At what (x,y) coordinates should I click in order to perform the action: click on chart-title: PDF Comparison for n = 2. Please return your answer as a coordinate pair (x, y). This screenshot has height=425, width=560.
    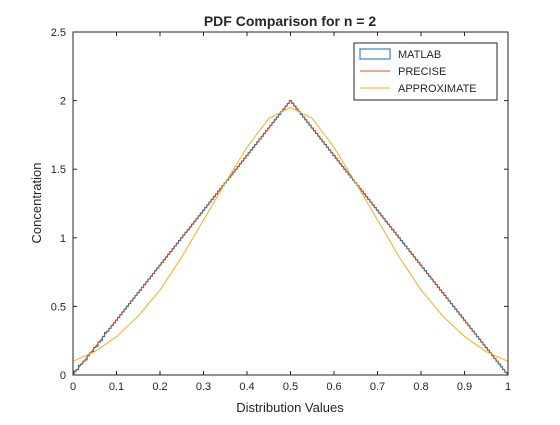
    Looking at the image, I should click on (290, 21).